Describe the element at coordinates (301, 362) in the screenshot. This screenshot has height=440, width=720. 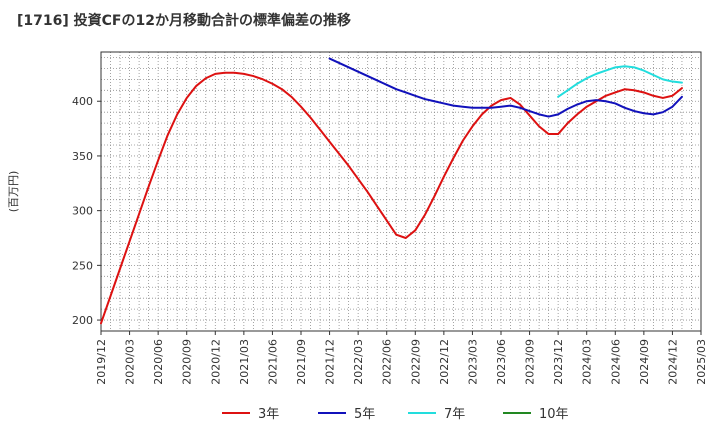
I see `x-tick-label: 2021/09` at that location.